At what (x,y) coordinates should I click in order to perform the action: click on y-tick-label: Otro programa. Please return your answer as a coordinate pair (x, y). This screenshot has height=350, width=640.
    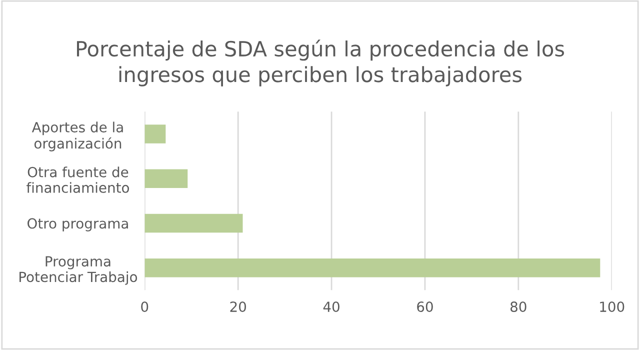
    Looking at the image, I should click on (78, 225).